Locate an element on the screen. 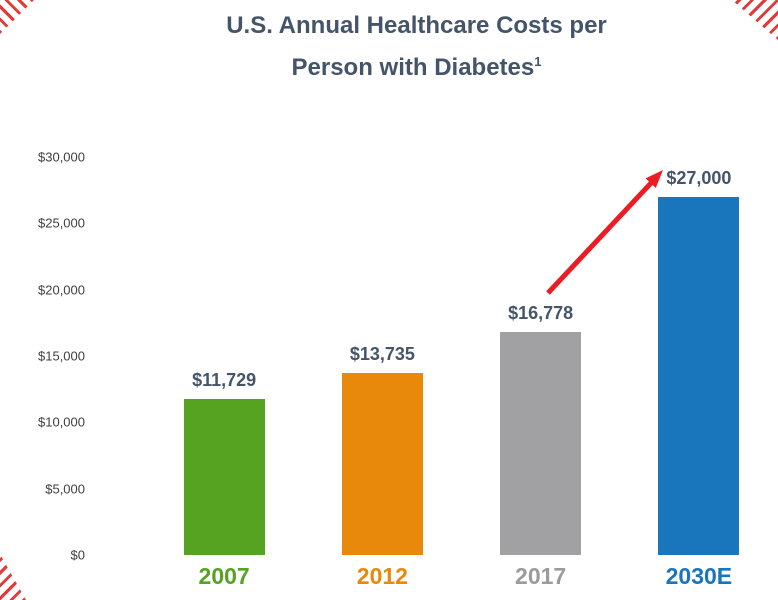 The height and width of the screenshot is (600, 778). corner-stripes-bottom-left-icon is located at coordinates (13, 577).